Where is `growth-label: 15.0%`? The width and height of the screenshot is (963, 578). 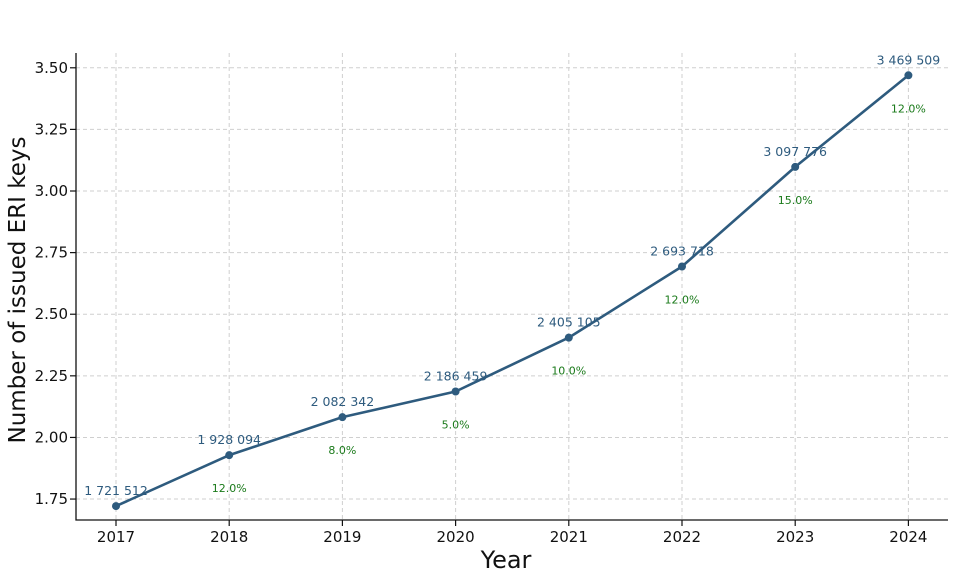
growth-label: 15.0% is located at coordinates (795, 200).